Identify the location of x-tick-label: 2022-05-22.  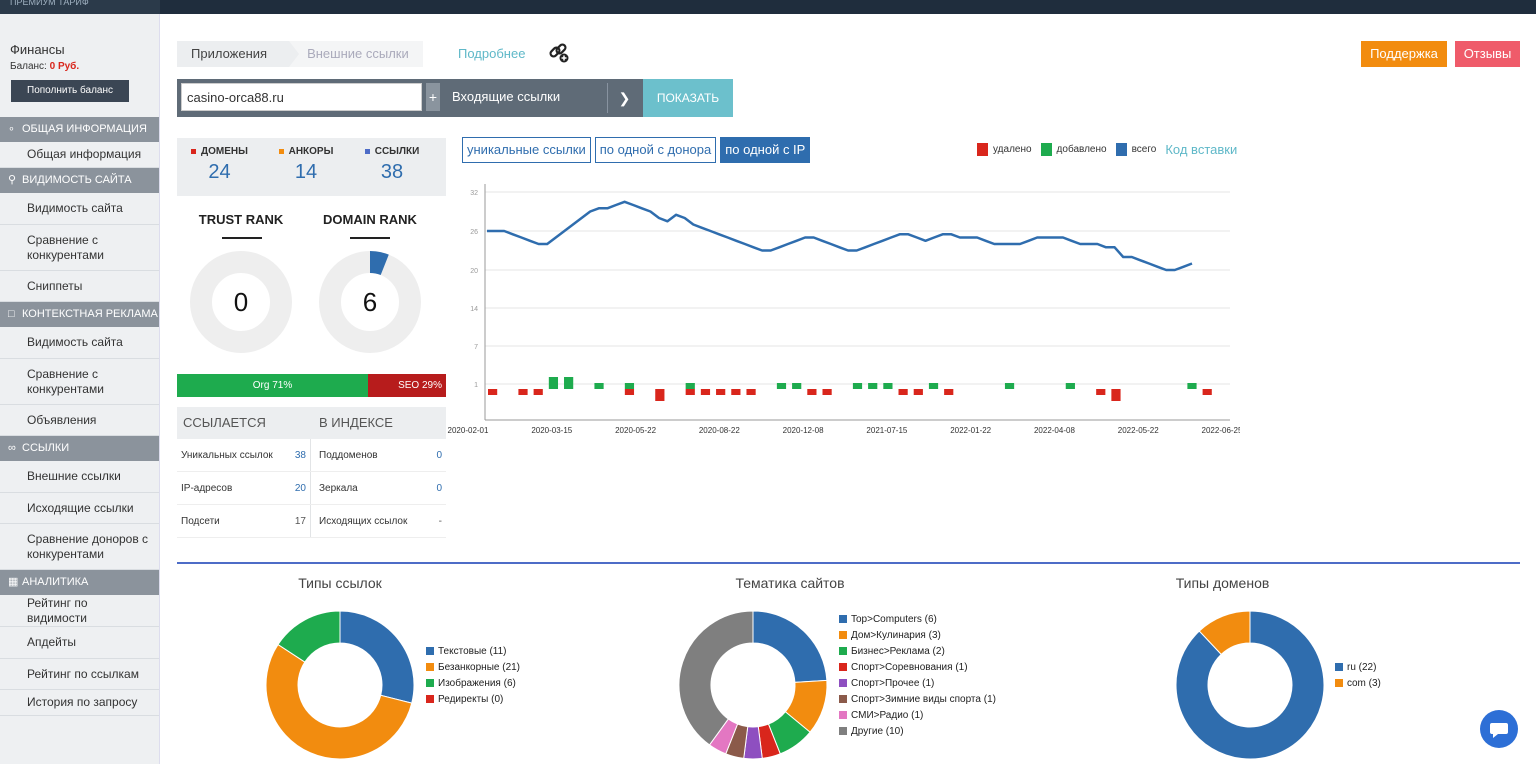
(1138, 430).